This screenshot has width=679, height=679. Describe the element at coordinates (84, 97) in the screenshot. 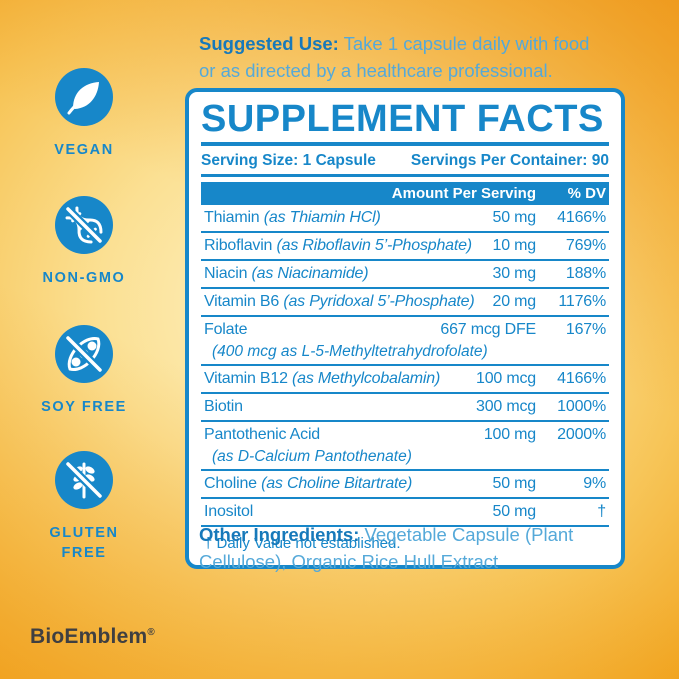

I see `leaf-icon` at that location.